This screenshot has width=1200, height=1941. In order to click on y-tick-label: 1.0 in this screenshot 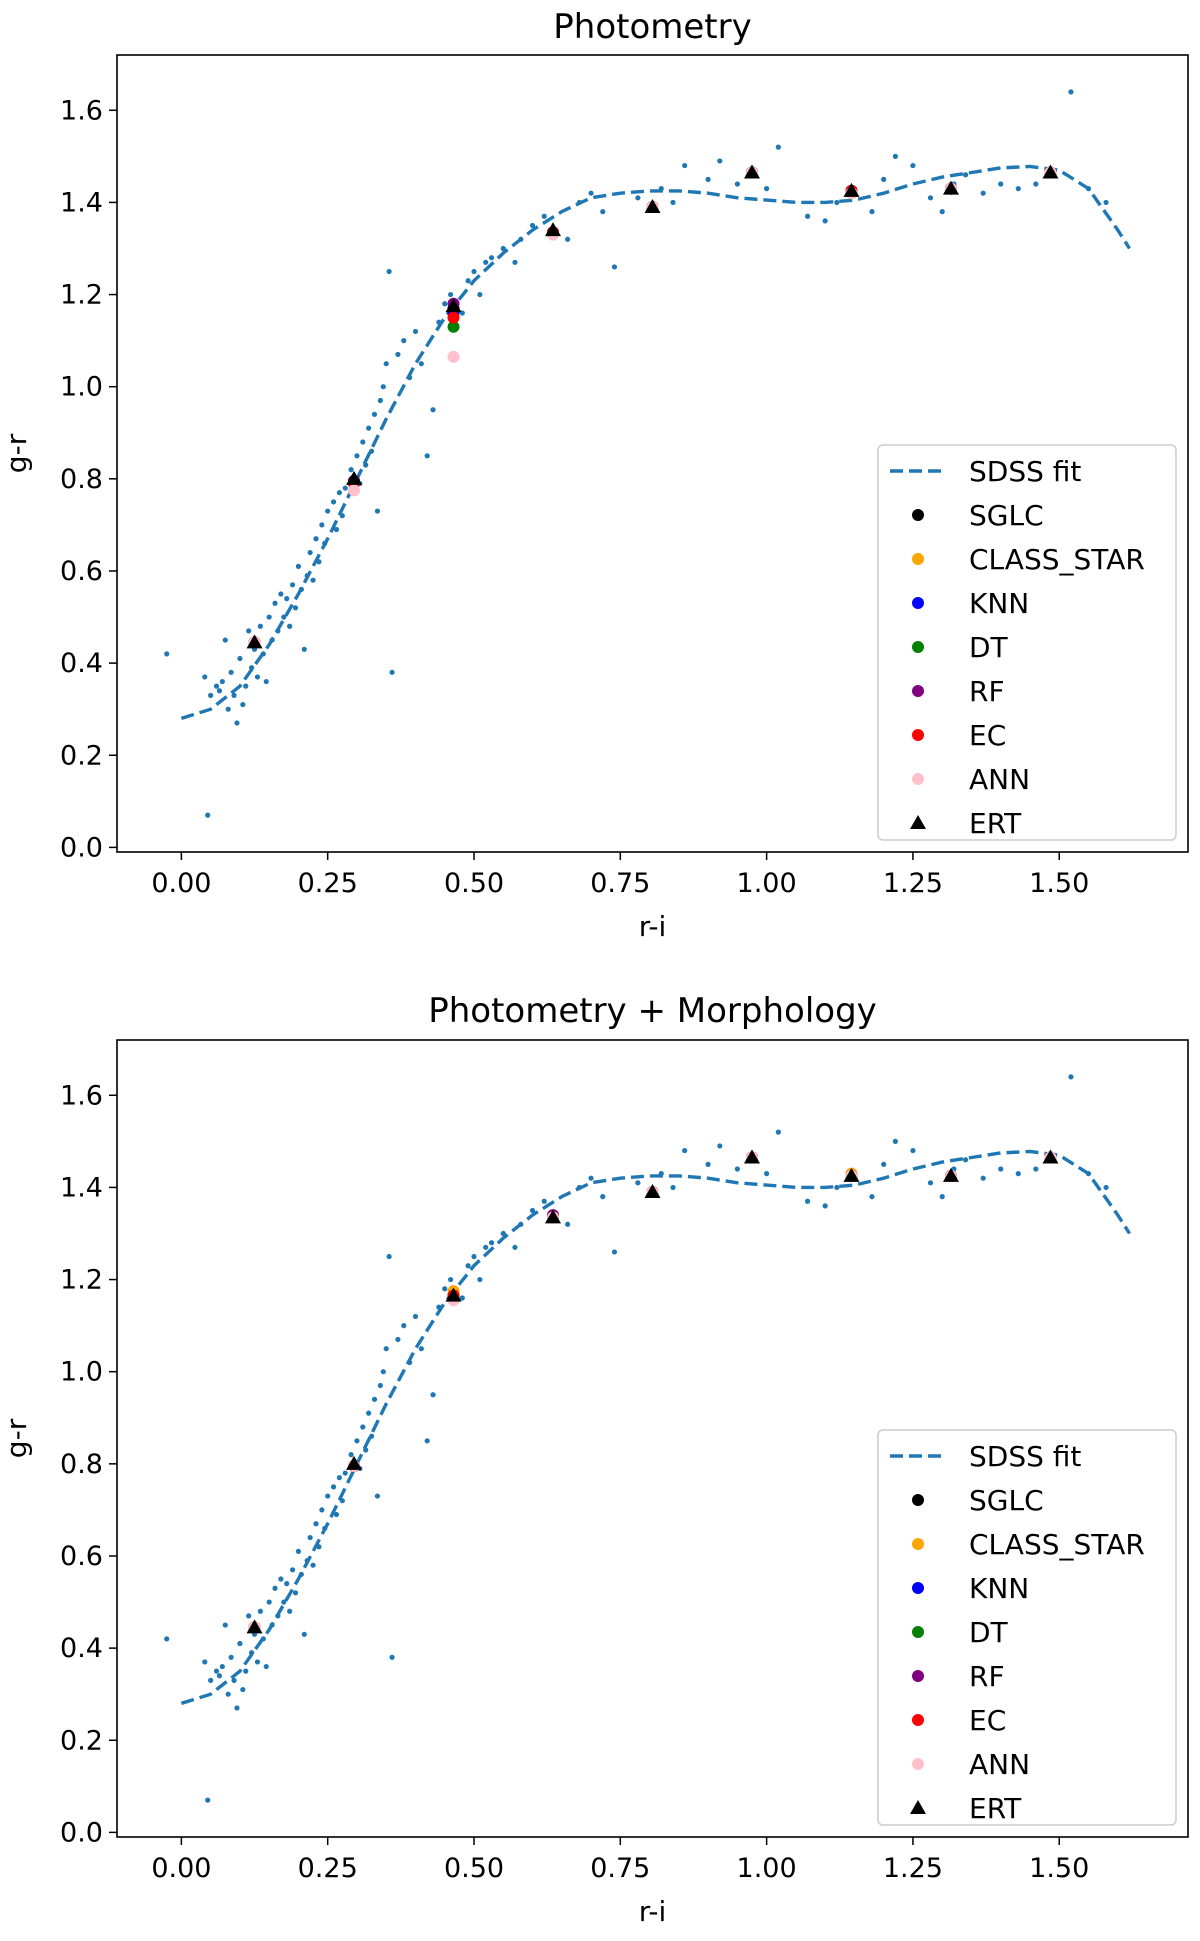, I will do `click(81, 387)`.